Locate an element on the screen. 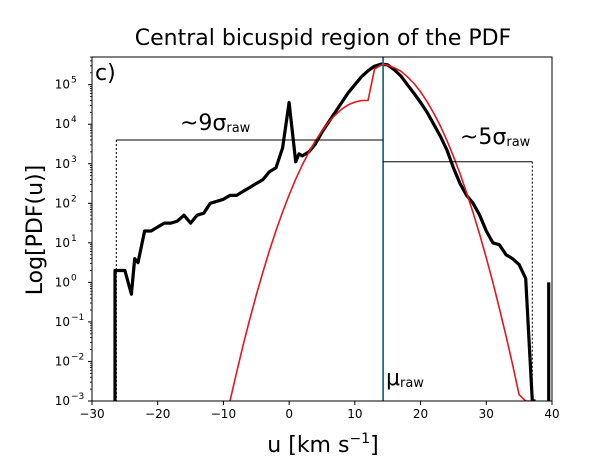 Image resolution: width=615 pixels, height=461 pixels. x-axis-label-main: u [km s is located at coordinates (308, 445).